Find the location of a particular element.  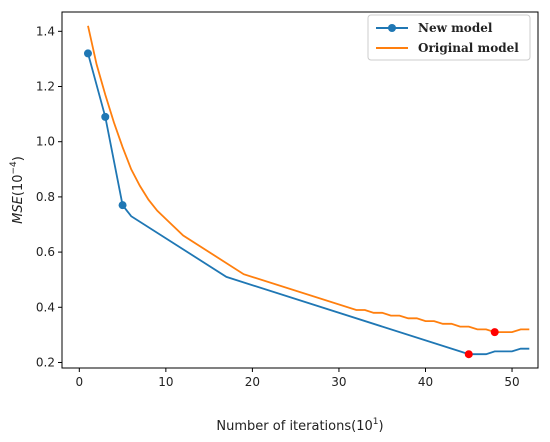

x-axis: 0 10 20 30 40 50 is located at coordinates (297, 378).